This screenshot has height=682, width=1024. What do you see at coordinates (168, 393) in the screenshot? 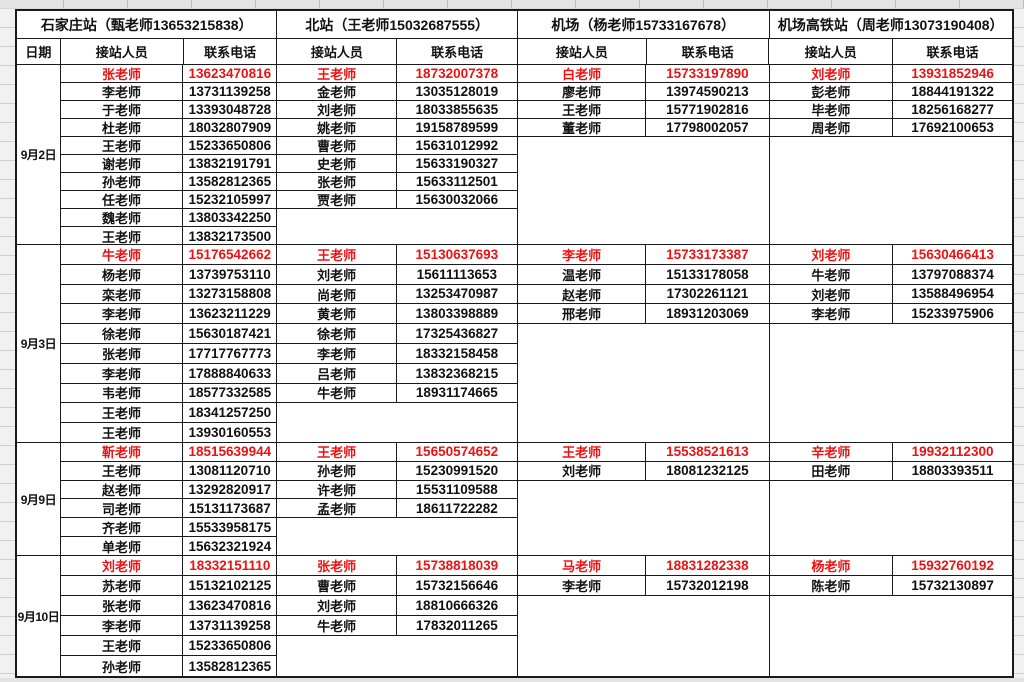
I see `table-row: 韦老师 18577332585` at bounding box center [168, 393].